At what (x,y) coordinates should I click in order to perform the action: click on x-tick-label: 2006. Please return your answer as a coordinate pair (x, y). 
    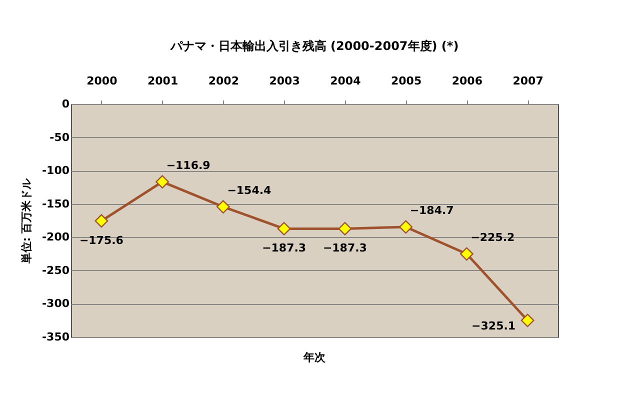
    Looking at the image, I should click on (467, 81).